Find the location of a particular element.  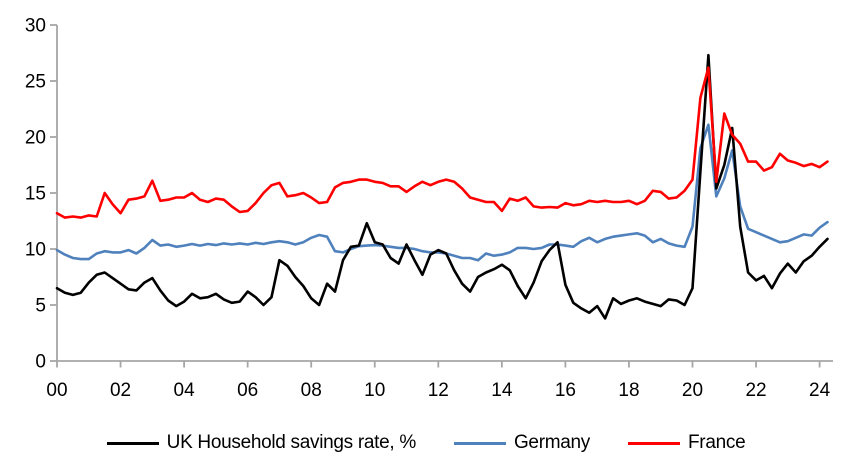

x-axis-tick-label: 24 is located at coordinates (820, 390).